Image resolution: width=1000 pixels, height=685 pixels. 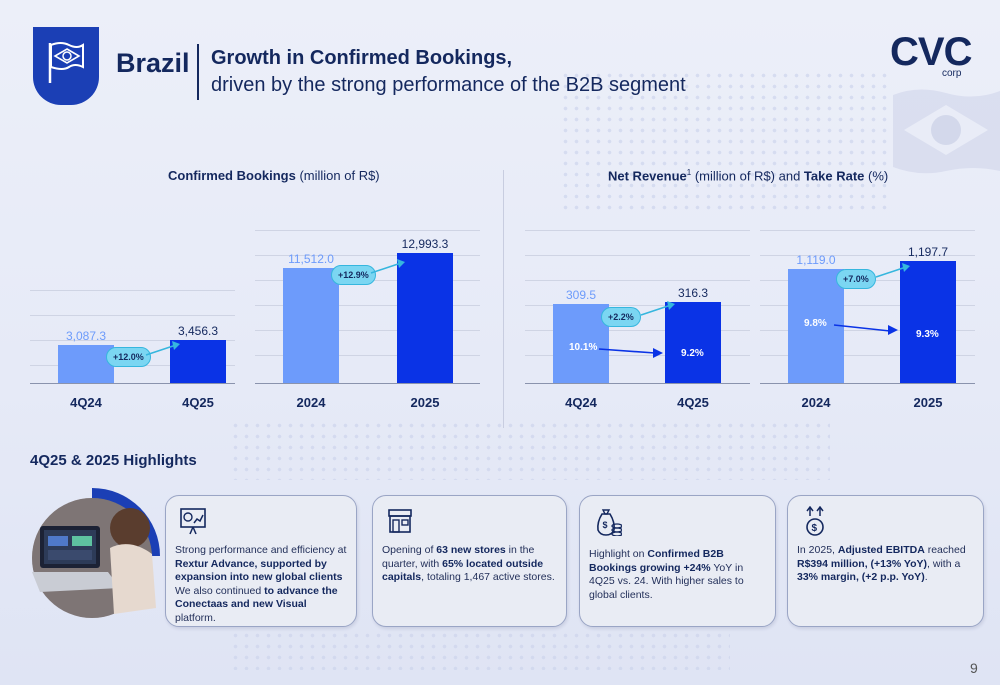 What do you see at coordinates (198, 331) in the screenshot?
I see `chart-value-label: 3,456.3` at bounding box center [198, 331].